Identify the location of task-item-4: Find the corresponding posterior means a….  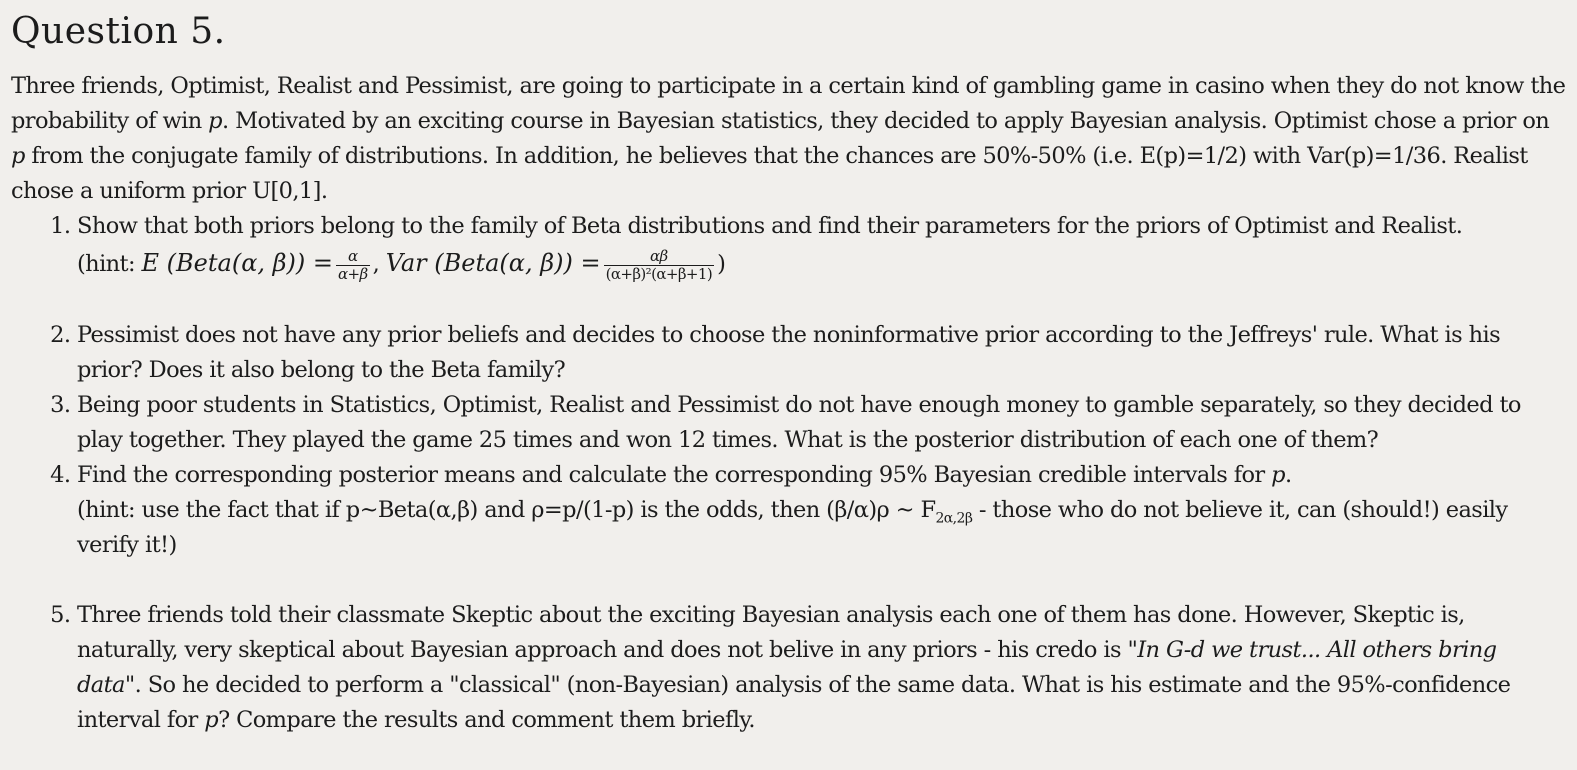
(821, 510).